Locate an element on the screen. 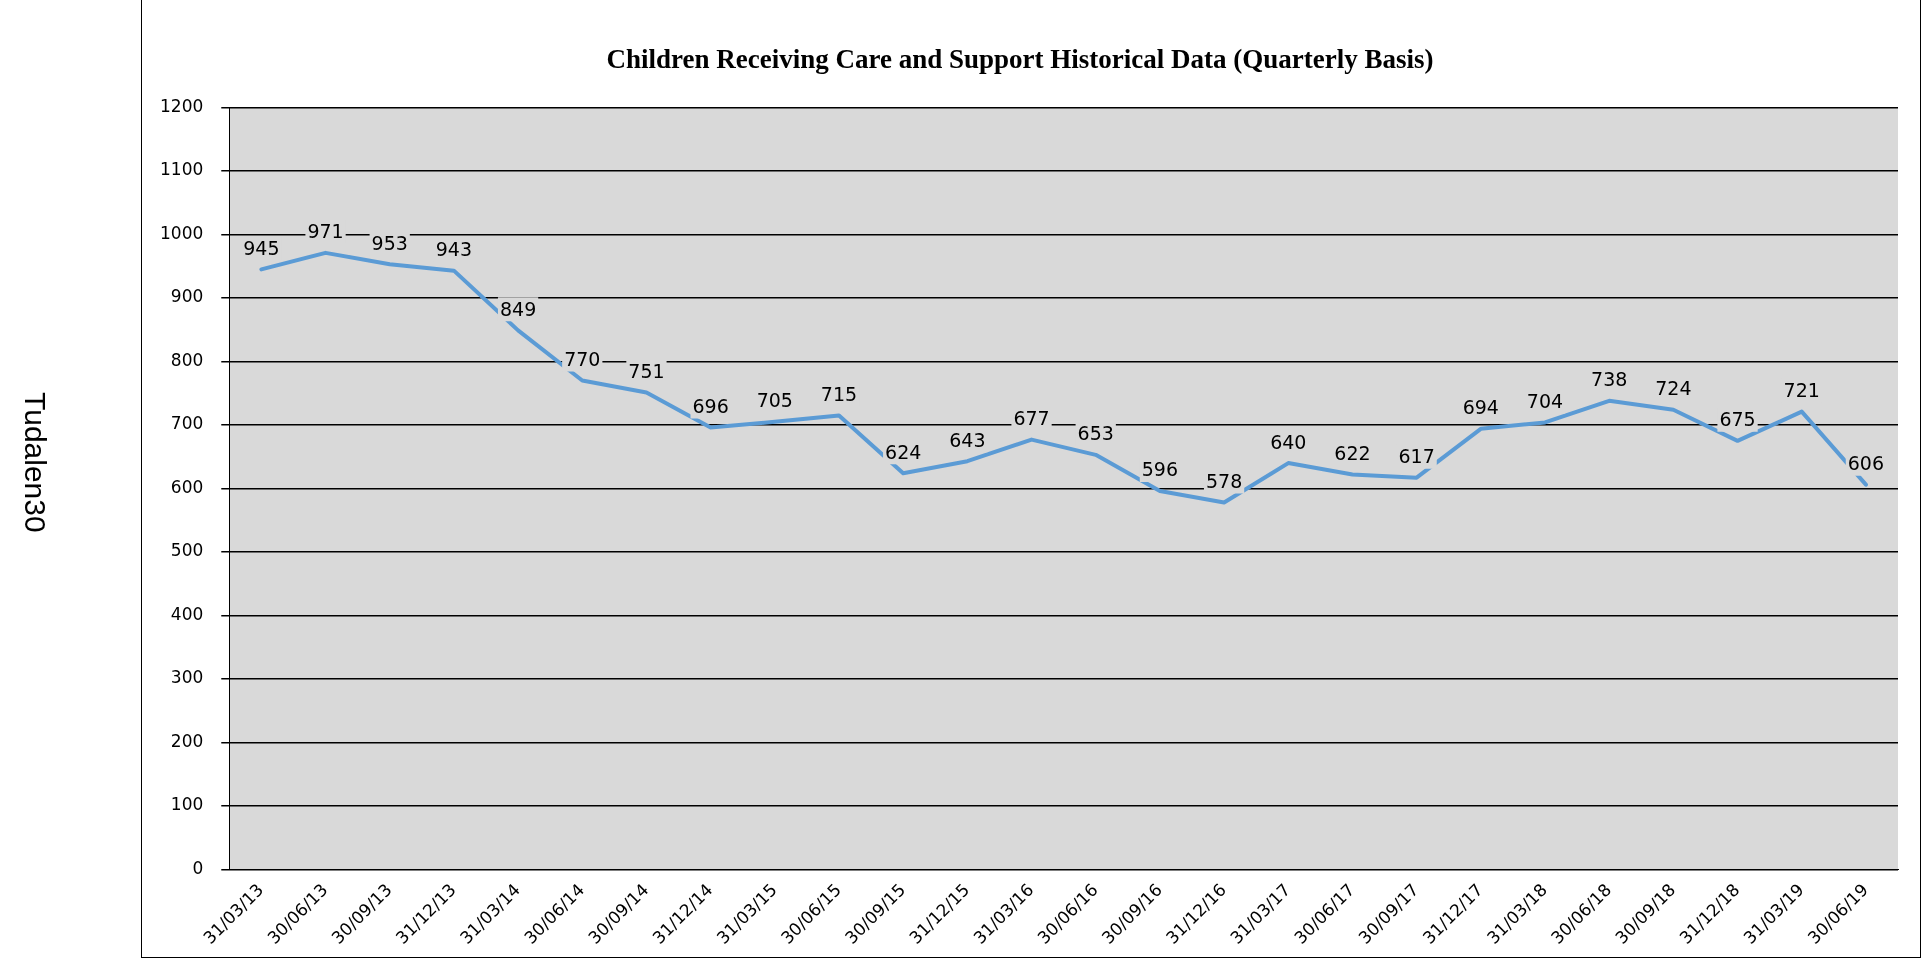 The height and width of the screenshot is (959, 1921). data-label: 643 is located at coordinates (967, 439).